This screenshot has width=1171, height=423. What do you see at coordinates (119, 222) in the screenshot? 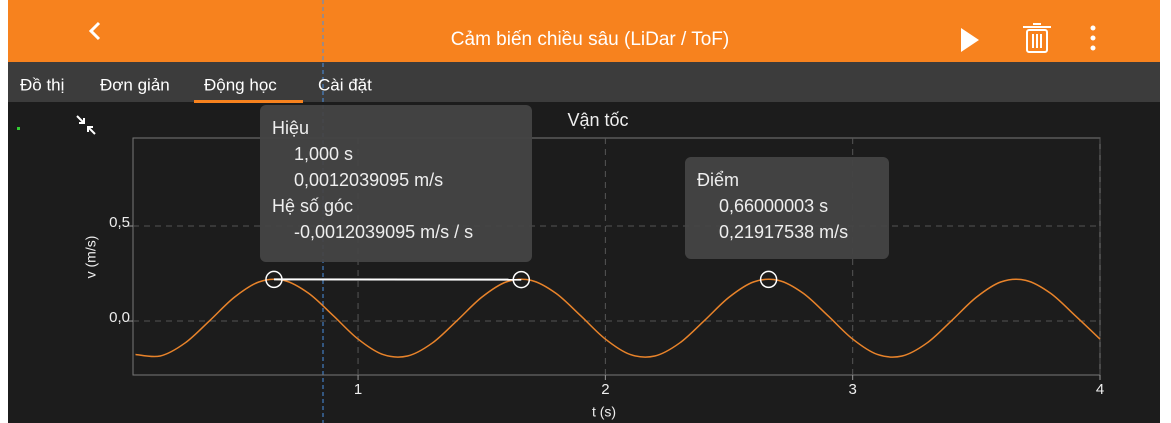
I see `y-tick-label: 0,5` at bounding box center [119, 222].